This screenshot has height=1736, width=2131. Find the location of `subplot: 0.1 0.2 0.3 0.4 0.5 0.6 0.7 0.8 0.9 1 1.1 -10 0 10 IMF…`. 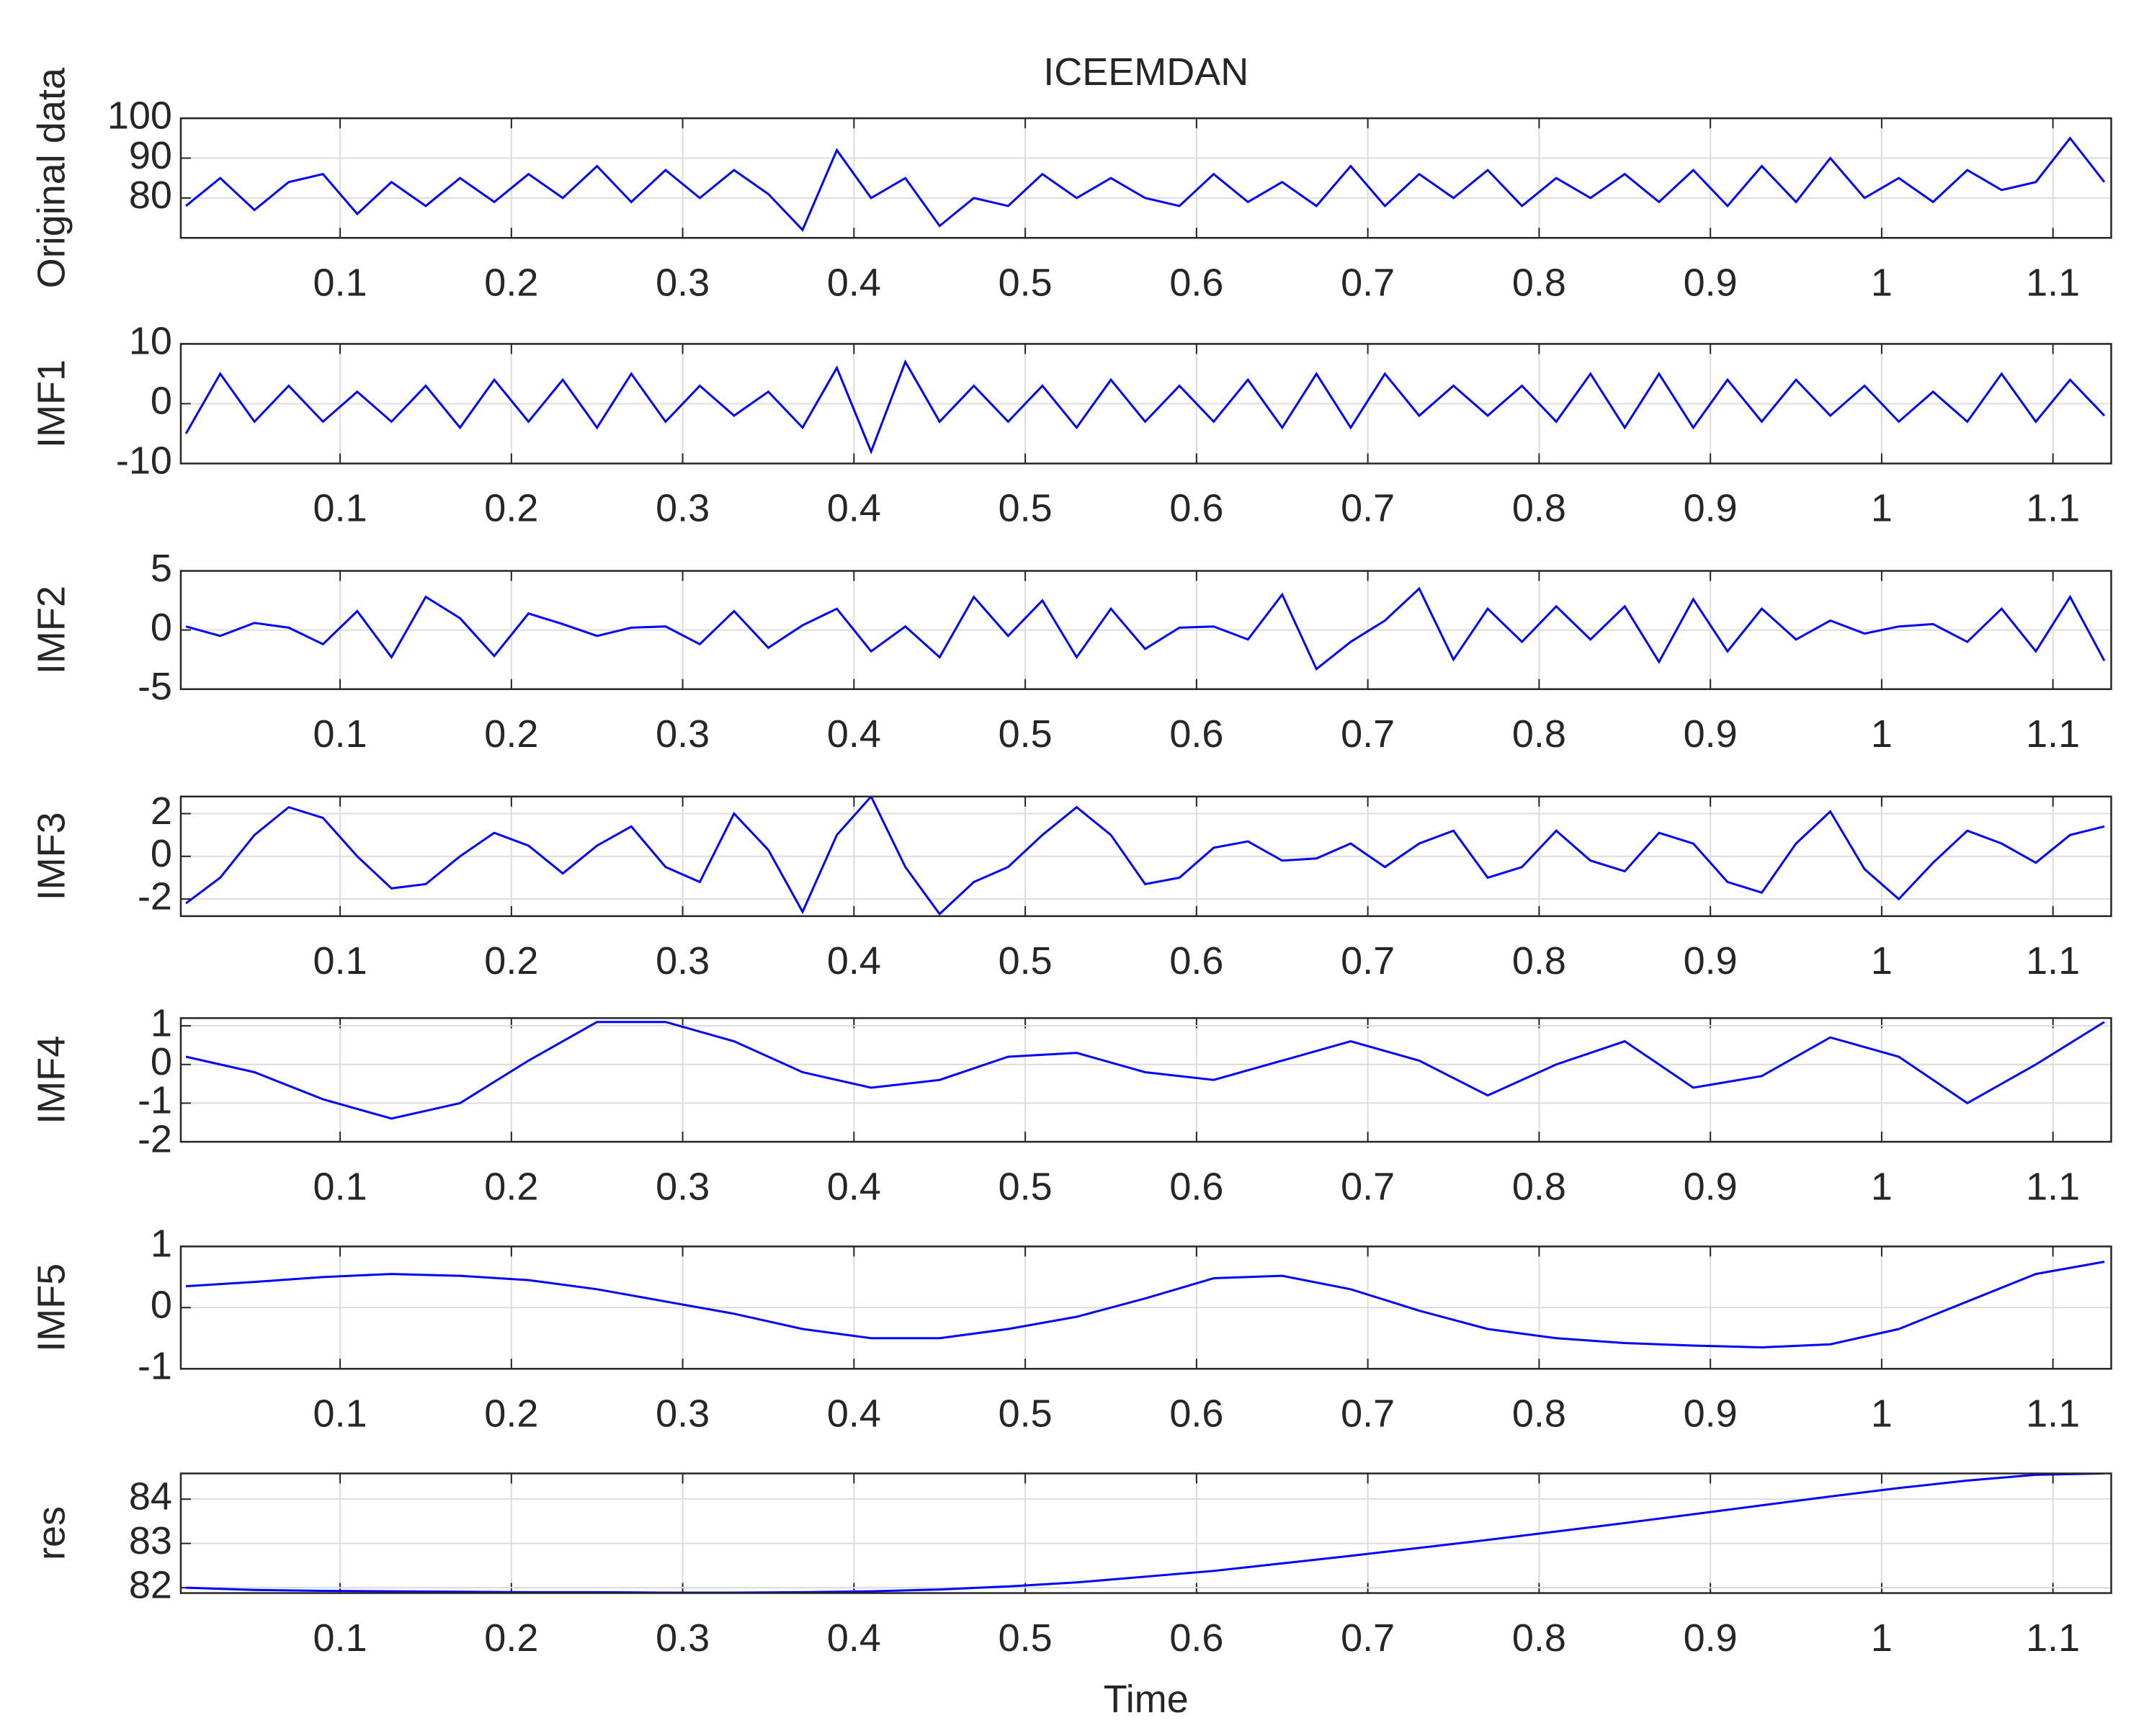

subplot: 0.1 0.2 0.3 0.4 0.5 0.6 0.7 0.8 0.9 1 1.1 -10 0 10 IMF… is located at coordinates (1071, 425).